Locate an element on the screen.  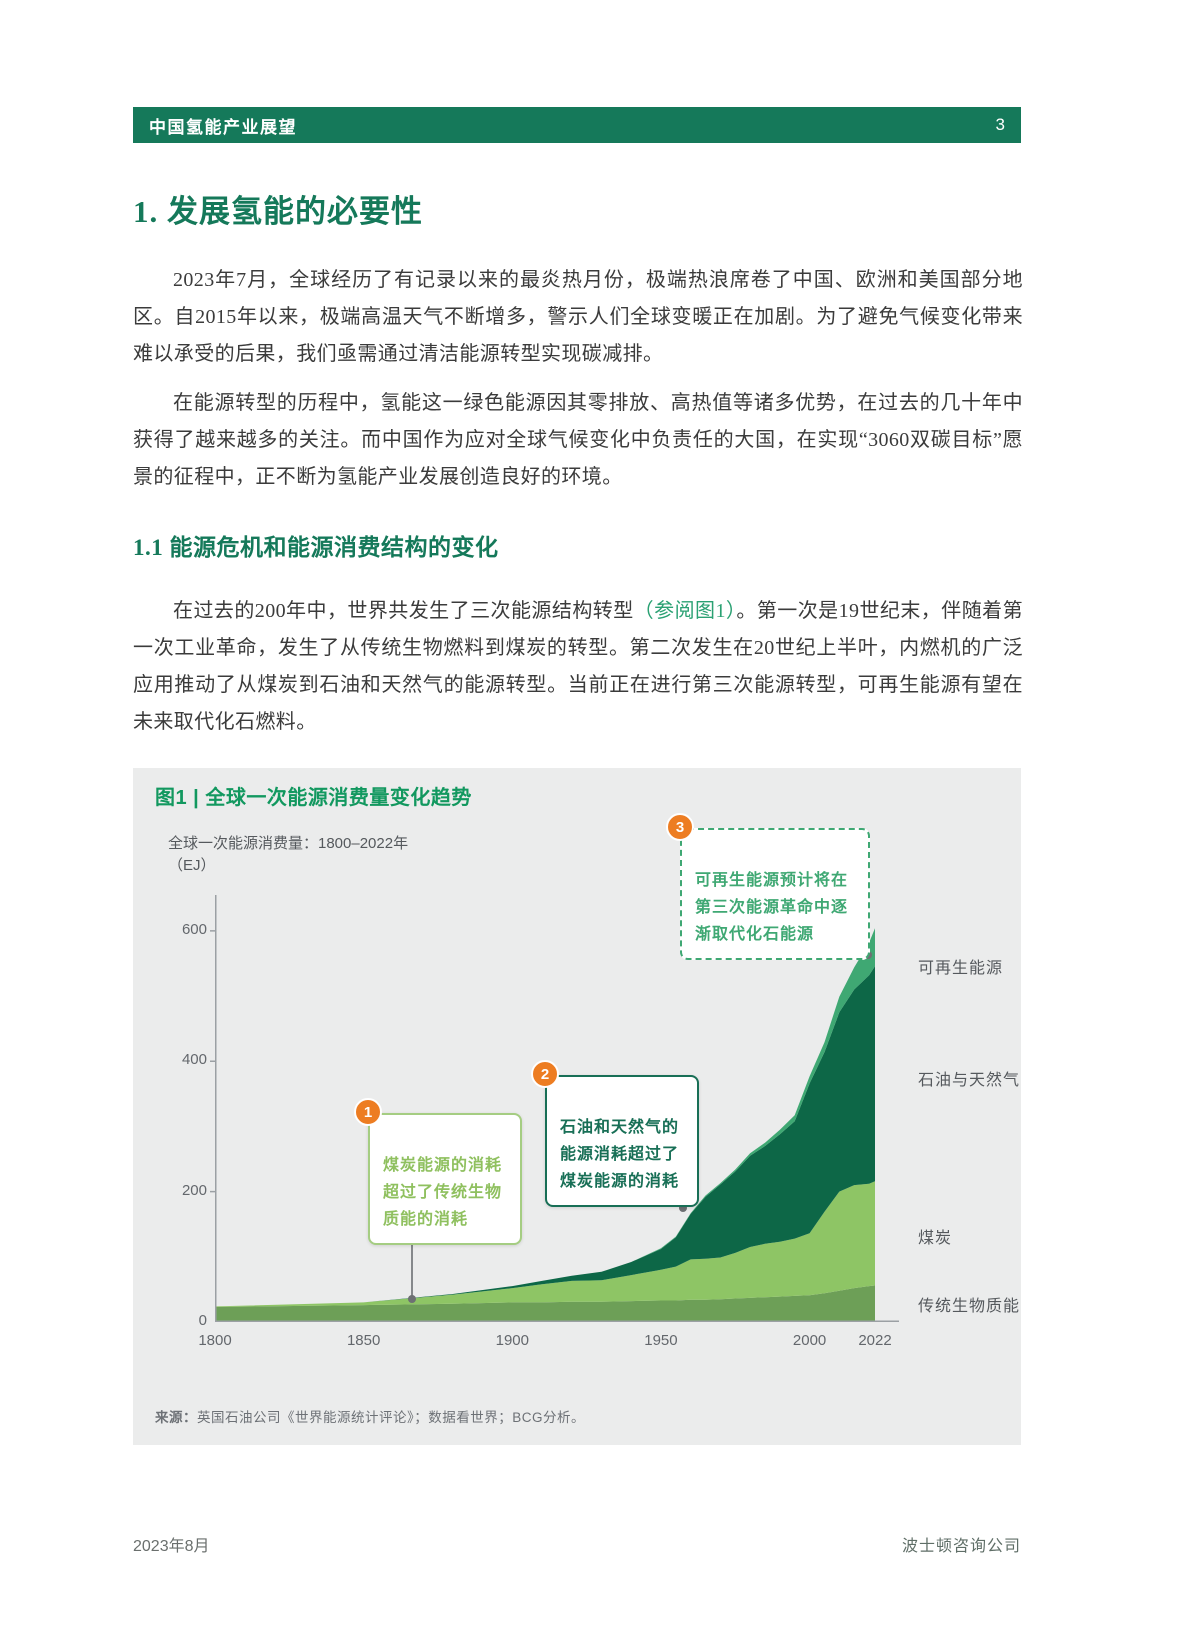
callout-2-pointer-dot is located at coordinates (683, 1208).